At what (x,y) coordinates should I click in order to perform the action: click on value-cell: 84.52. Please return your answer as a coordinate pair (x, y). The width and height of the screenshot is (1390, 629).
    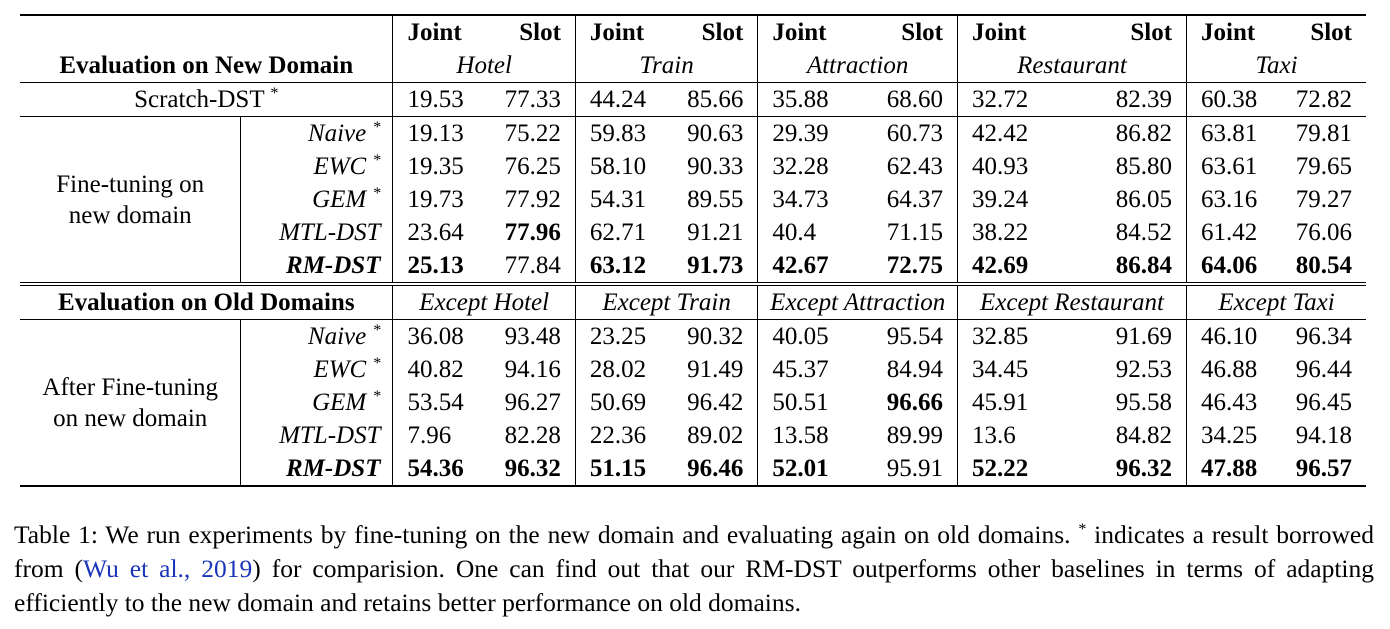
    Looking at the image, I should click on (1144, 232).